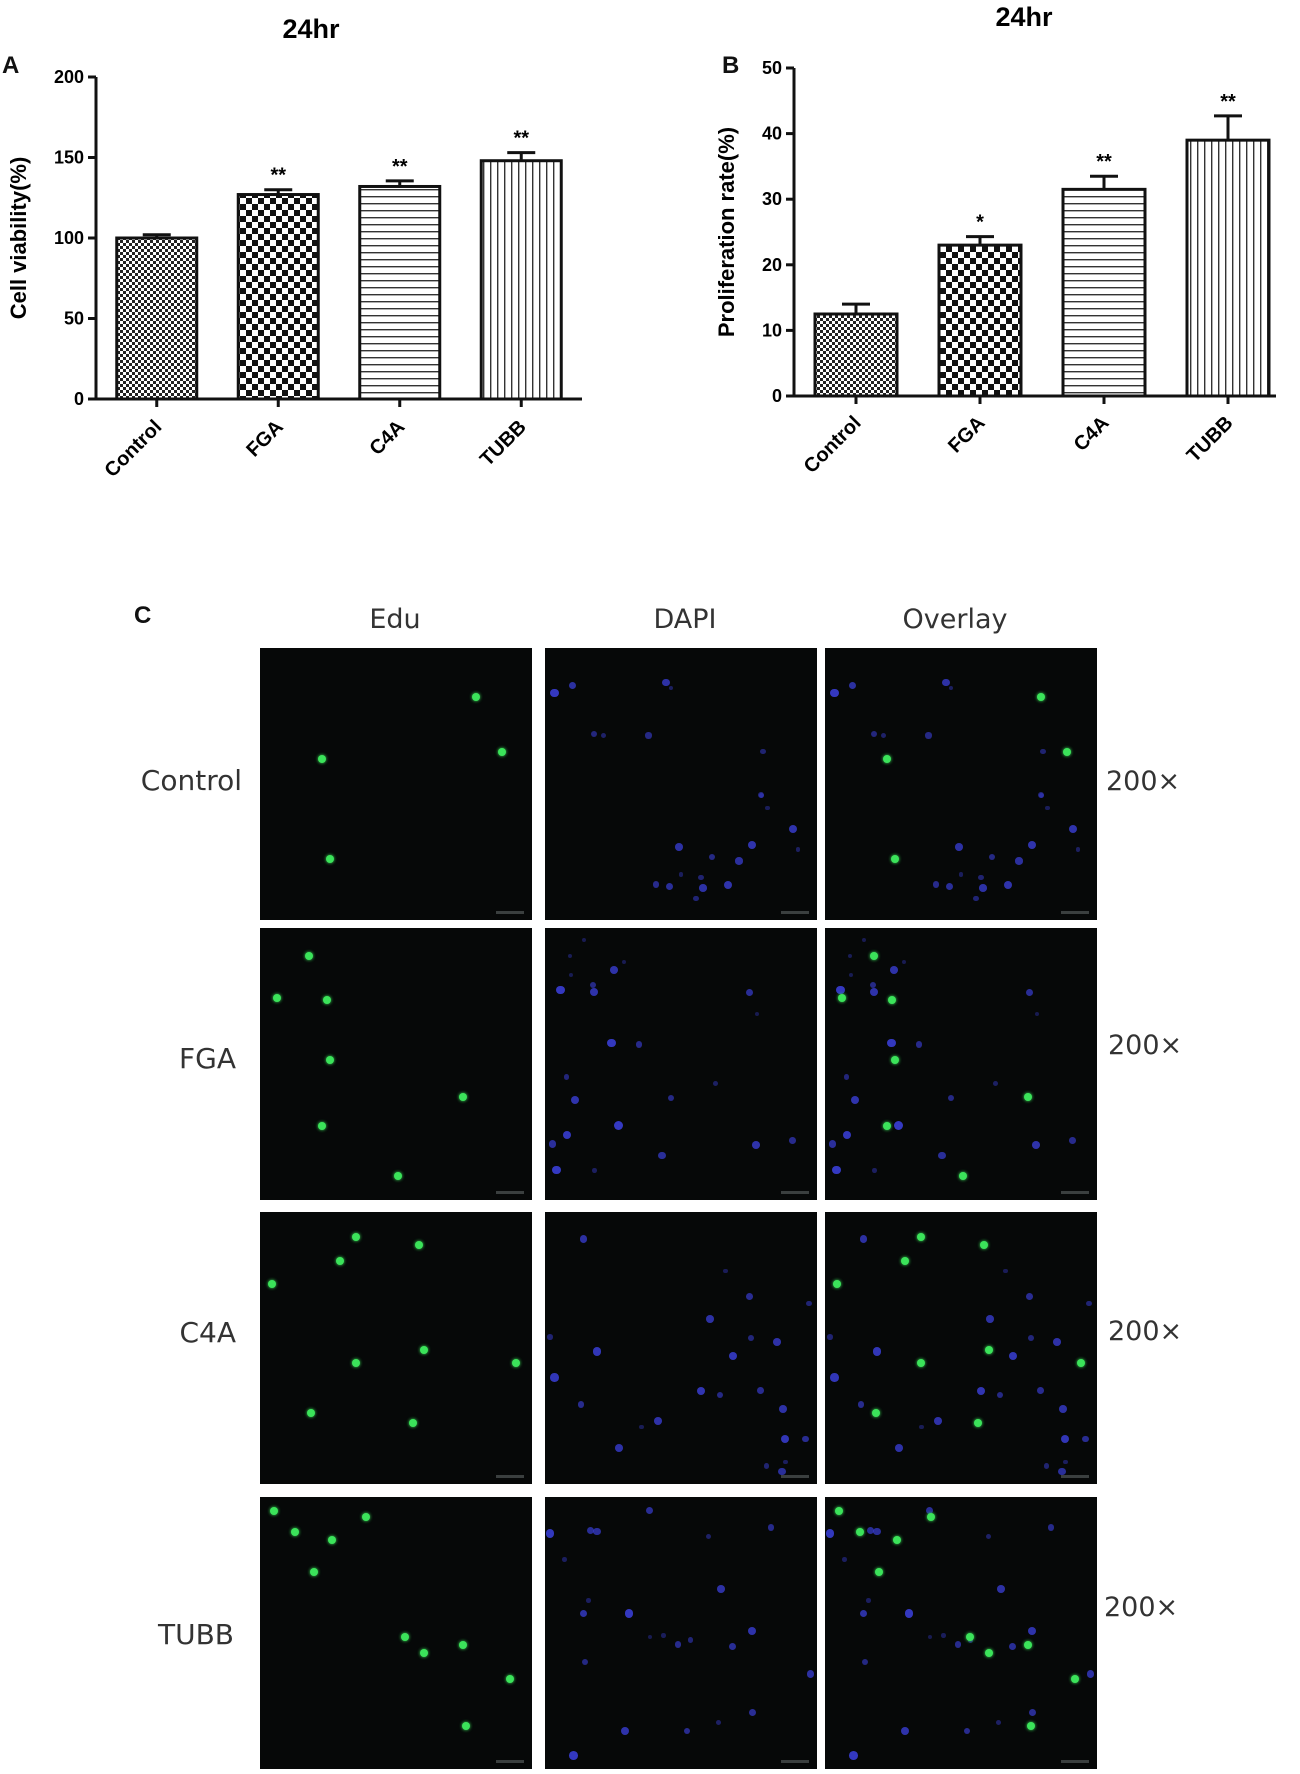 The height and width of the screenshot is (1774, 1300). What do you see at coordinates (1228, 102) in the screenshot?
I see `chart-1-significance-tubb: **` at bounding box center [1228, 102].